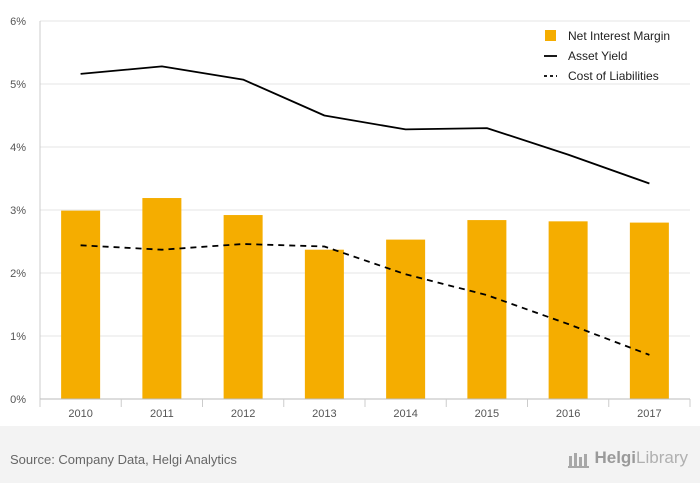 This screenshot has width=700, height=483. What do you see at coordinates (597, 56) in the screenshot?
I see `legend-label: Asset Yield` at bounding box center [597, 56].